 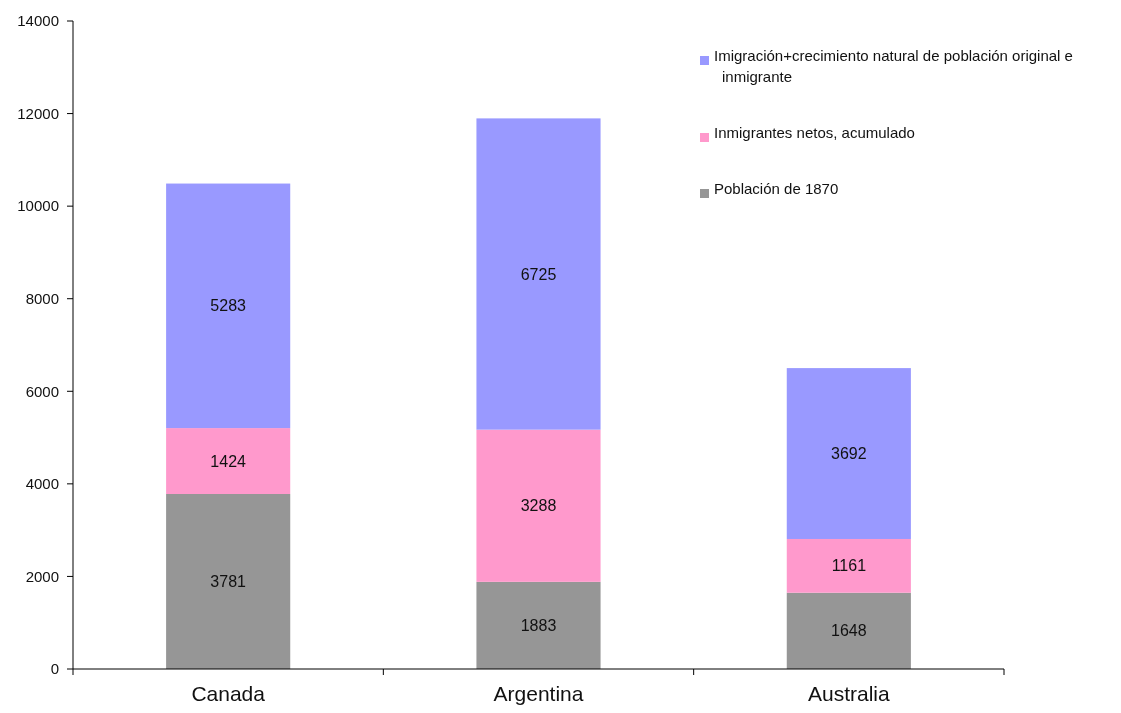 I want to click on y-tick-label: 10000, so click(x=38, y=206).